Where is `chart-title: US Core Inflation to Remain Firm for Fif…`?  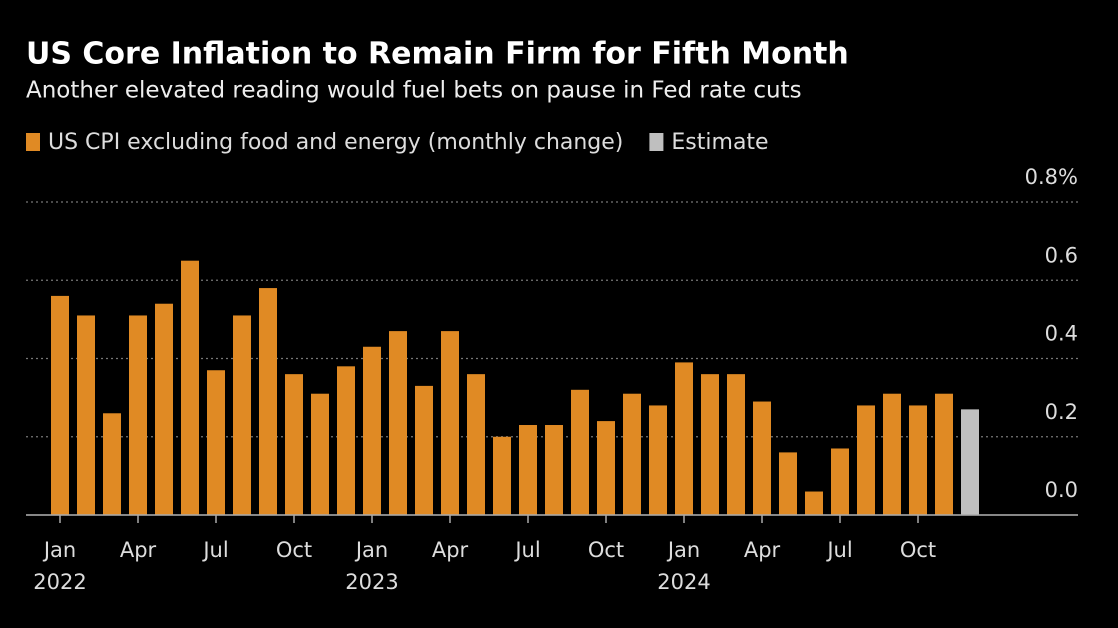 chart-title: US Core Inflation to Remain Firm for Fif… is located at coordinates (437, 54).